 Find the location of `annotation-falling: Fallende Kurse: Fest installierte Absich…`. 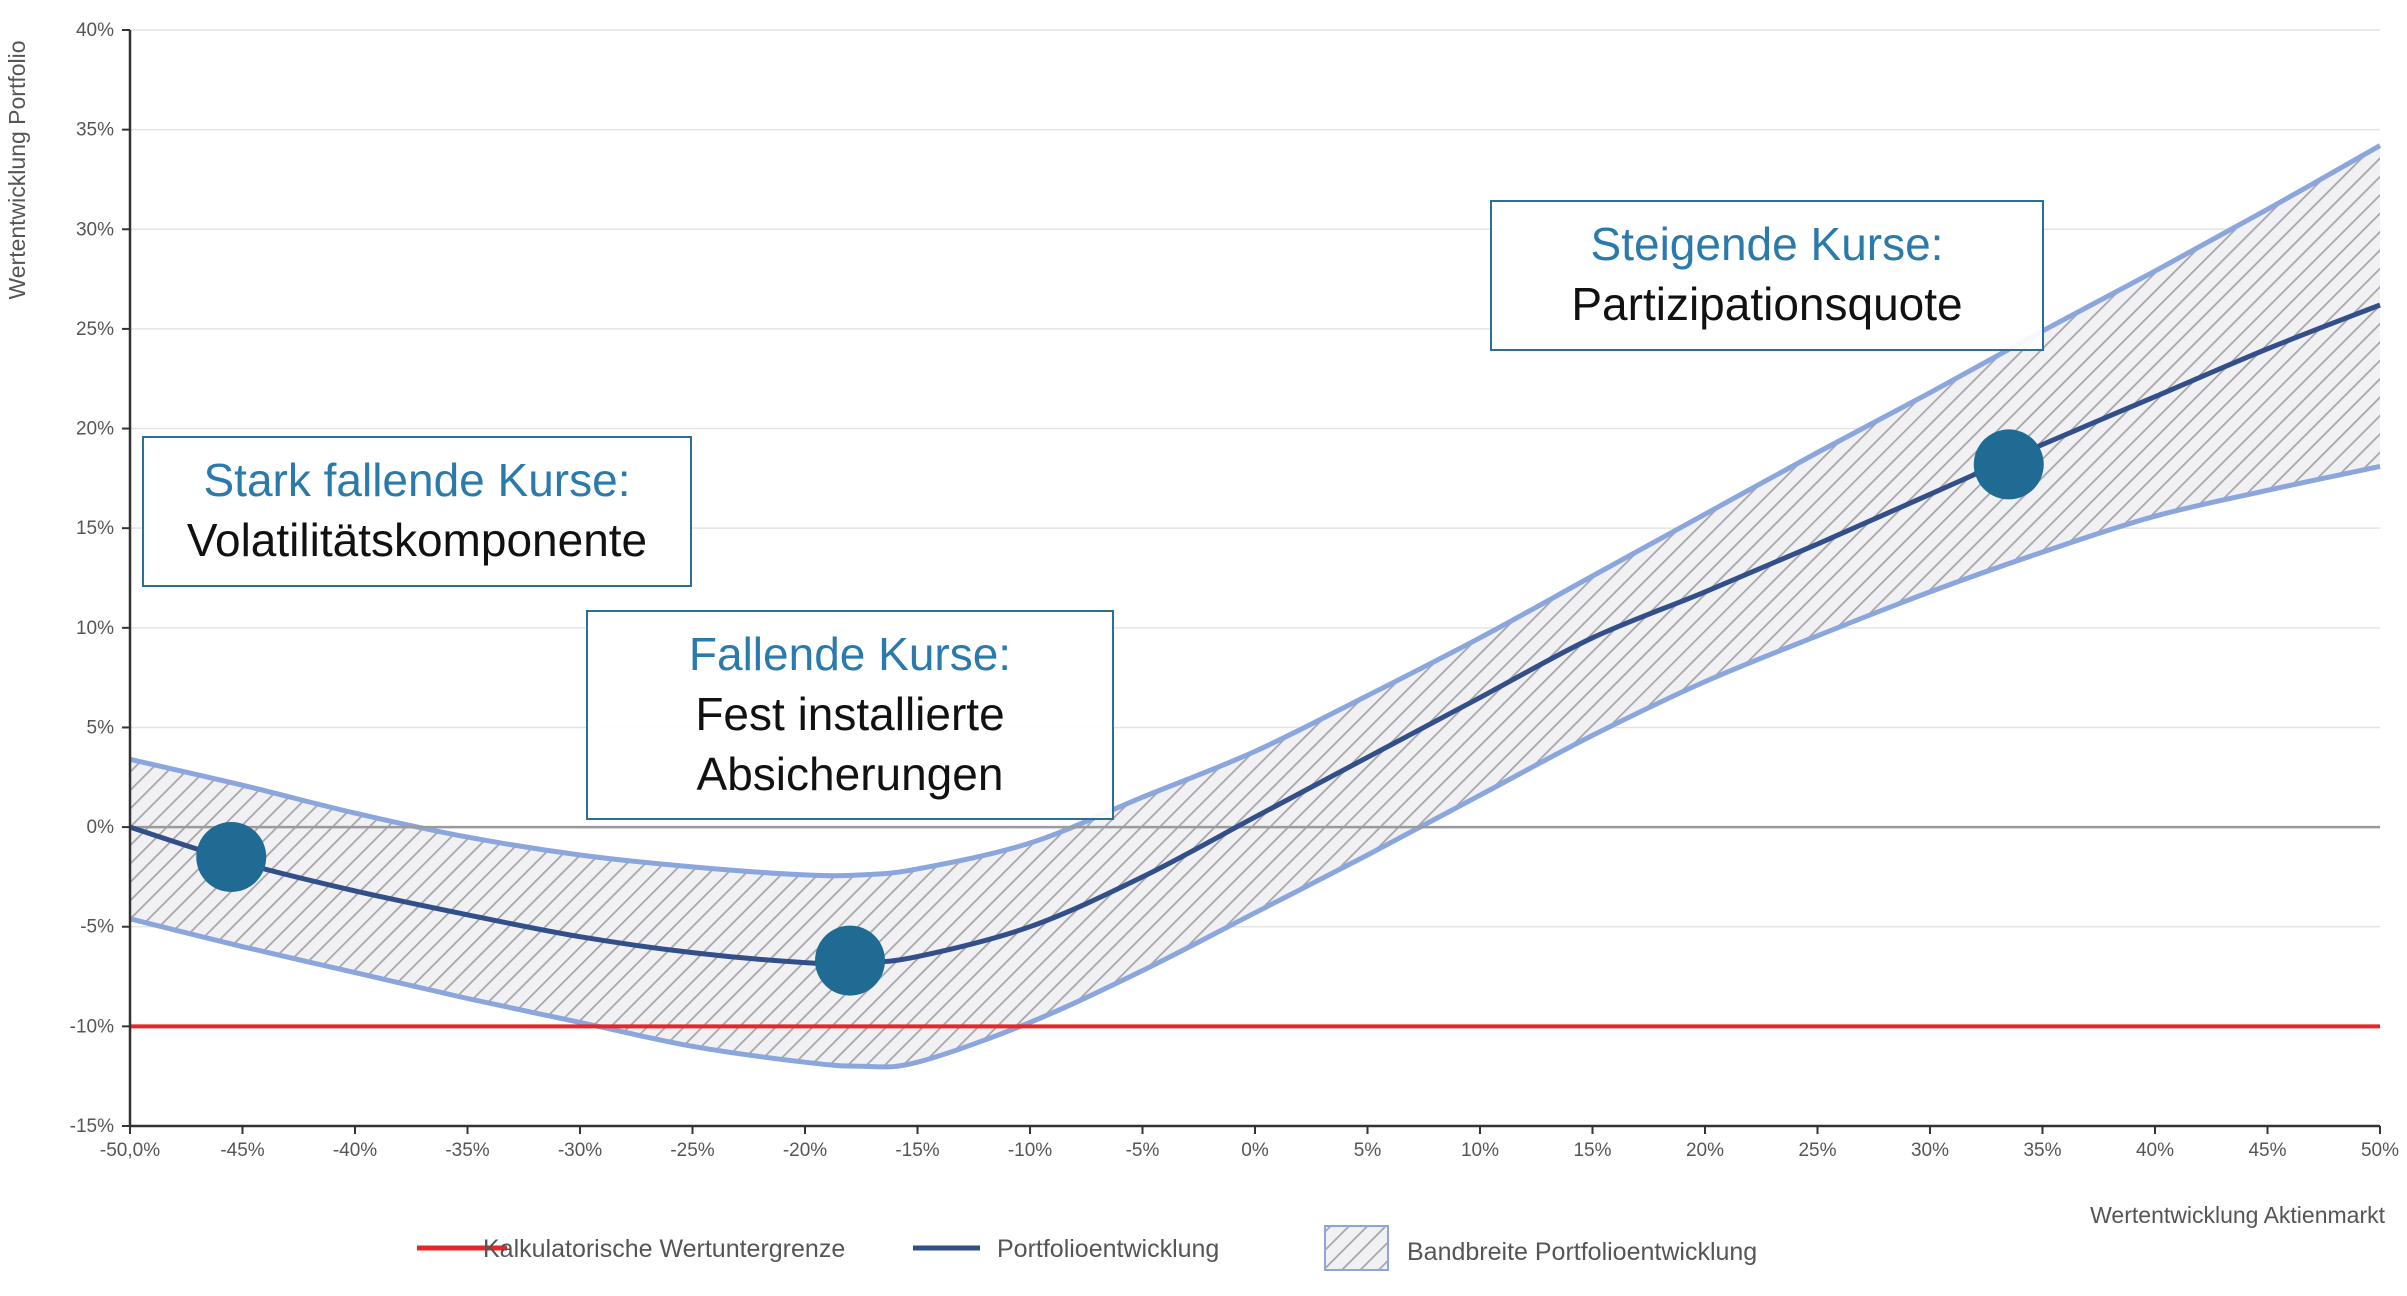

annotation-falling: Fallende Kurse: Fest installierte Absich… is located at coordinates (850, 715).